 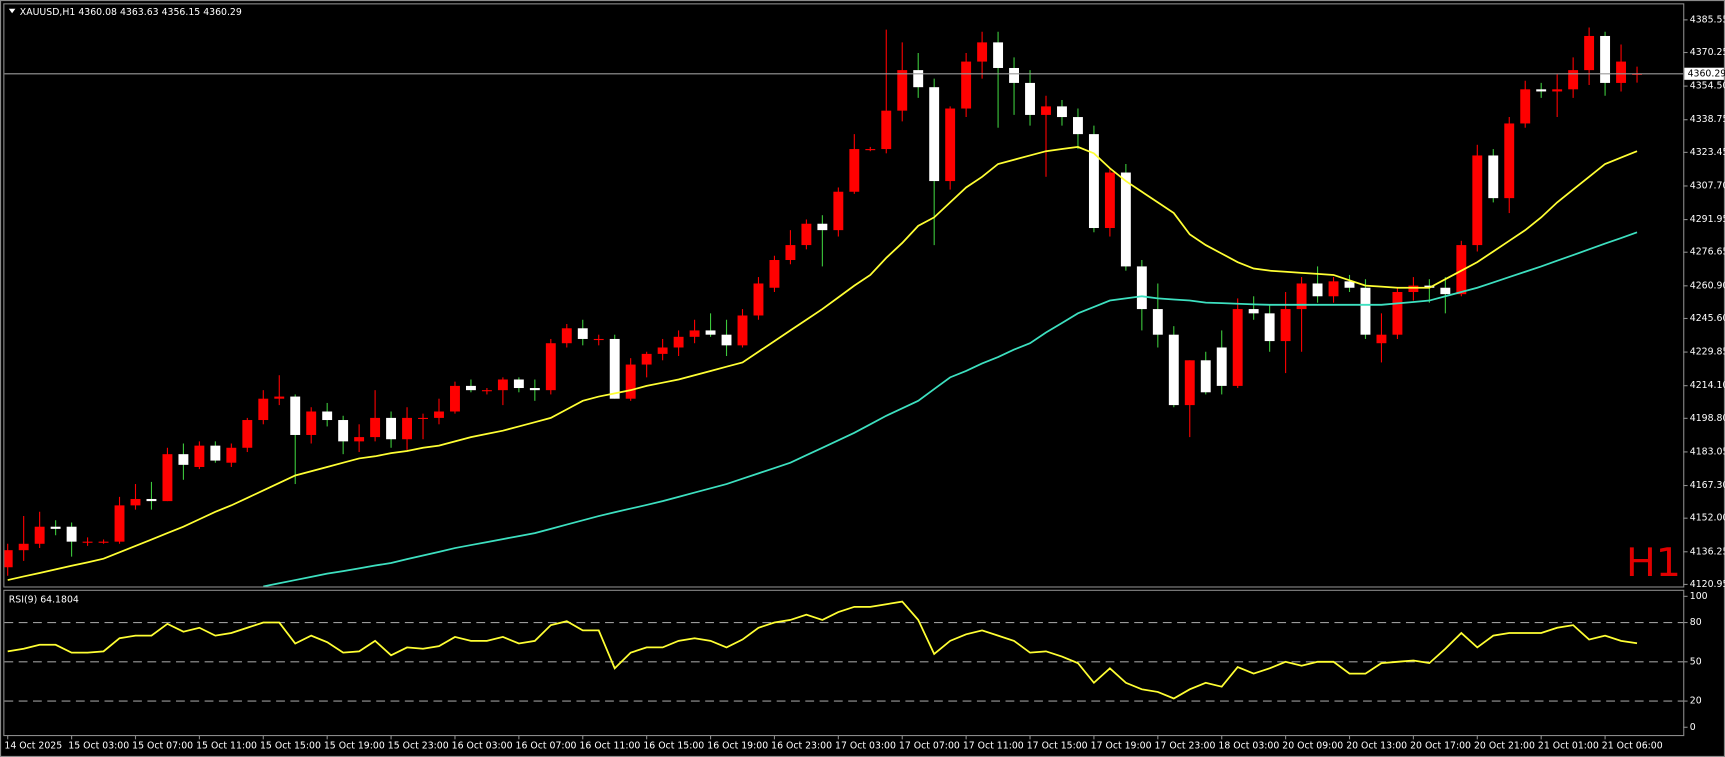 What do you see at coordinates (1057, 745) in the screenshot?
I see `x-tick-label: 17 Oct 15:00` at bounding box center [1057, 745].